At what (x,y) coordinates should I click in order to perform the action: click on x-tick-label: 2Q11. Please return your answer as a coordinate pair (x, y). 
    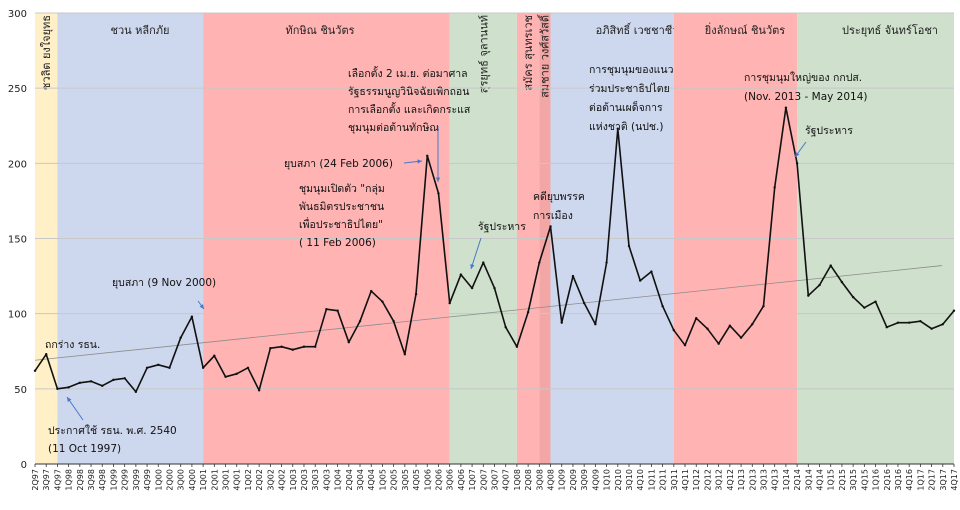
    Looking at the image, I should click on (663, 480).